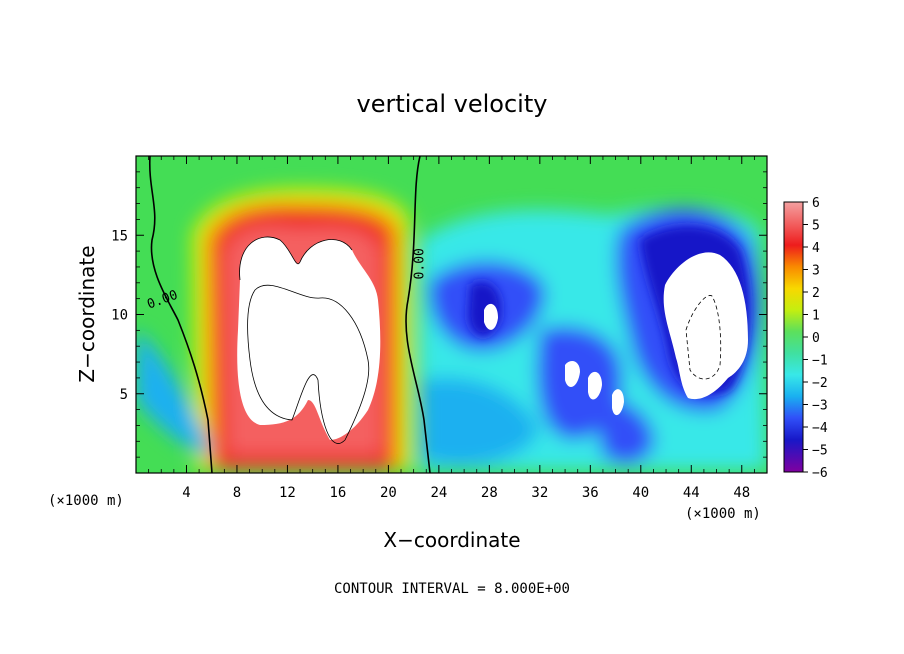 This screenshot has height=654, width=904. Describe the element at coordinates (489, 493) in the screenshot. I see `x-tick-label: 28` at that location.